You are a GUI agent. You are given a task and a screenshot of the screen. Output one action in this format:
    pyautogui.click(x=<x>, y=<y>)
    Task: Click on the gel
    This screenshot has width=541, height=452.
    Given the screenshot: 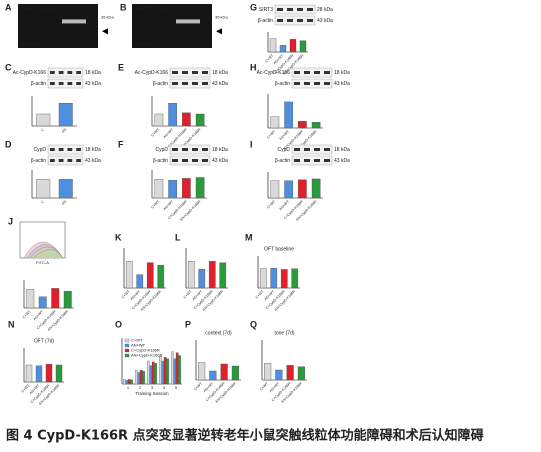 What is the action you would take?
    pyautogui.click(x=172, y=26)
    